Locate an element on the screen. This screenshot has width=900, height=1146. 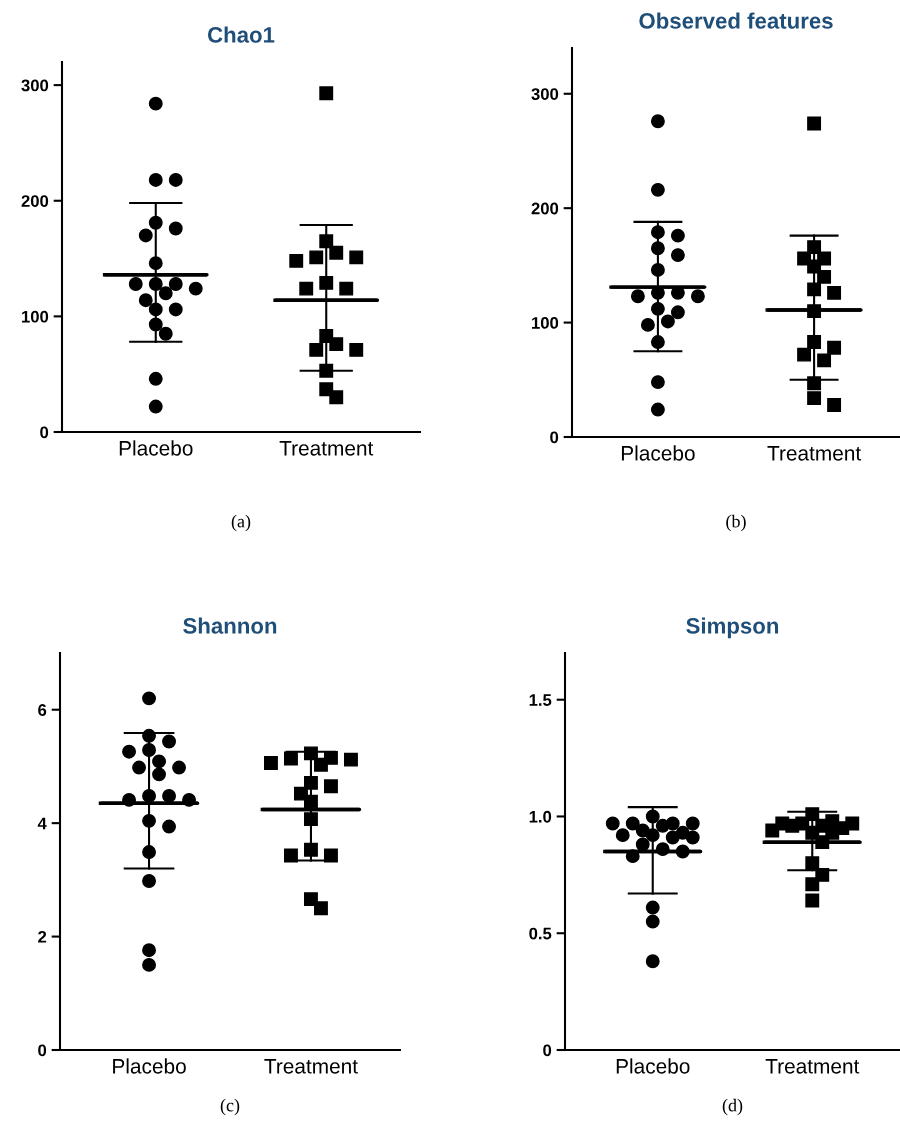
y-tick-label: 4 is located at coordinates (42, 823).